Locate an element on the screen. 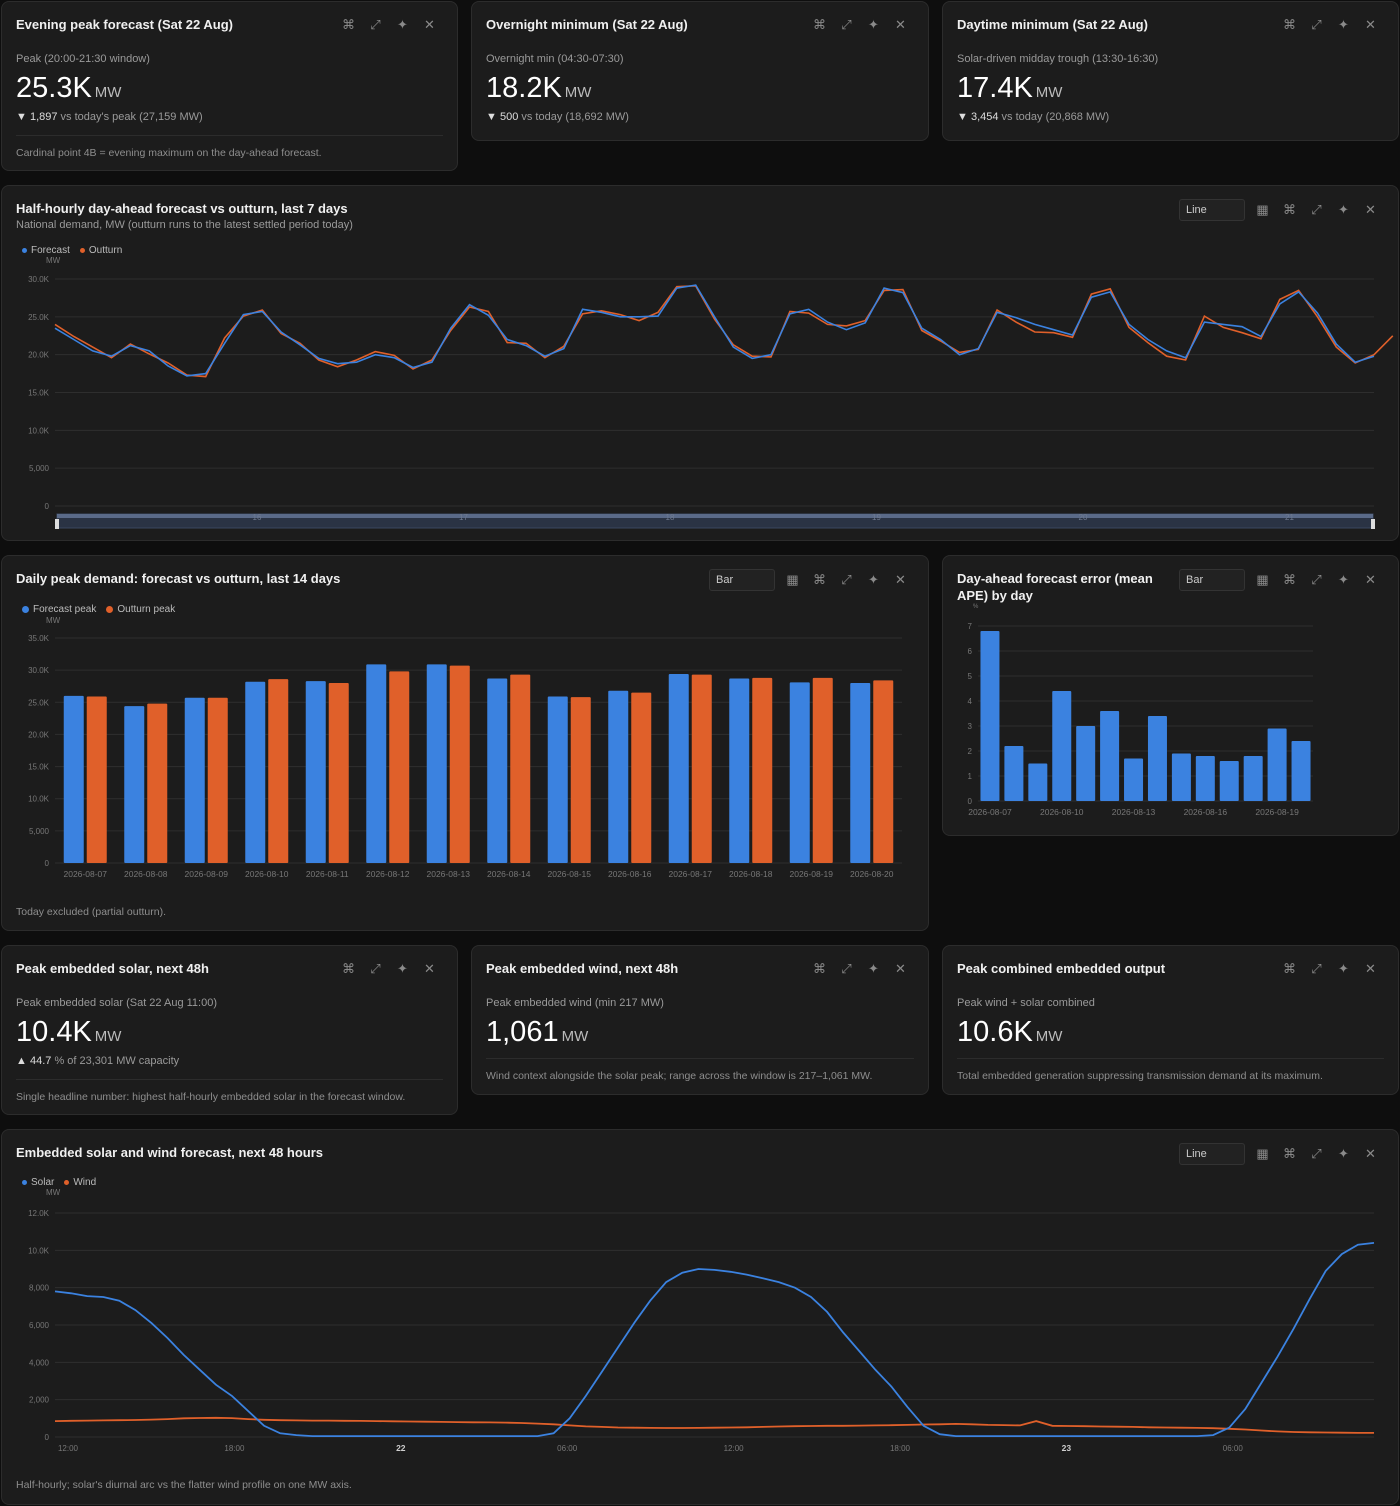 This screenshot has width=1400, height=1506. legend-item-forecast-peak: Forecast peak is located at coordinates (59, 609).